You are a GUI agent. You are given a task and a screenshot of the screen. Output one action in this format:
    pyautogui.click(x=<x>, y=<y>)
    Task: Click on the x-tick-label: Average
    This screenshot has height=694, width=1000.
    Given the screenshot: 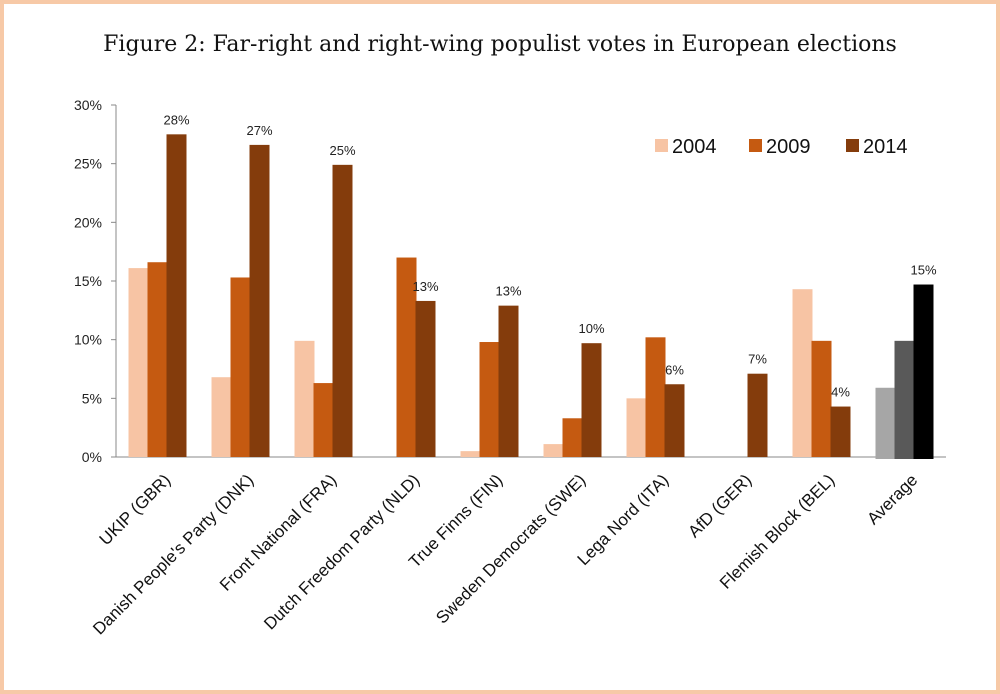 What is the action you would take?
    pyautogui.click(x=892, y=499)
    